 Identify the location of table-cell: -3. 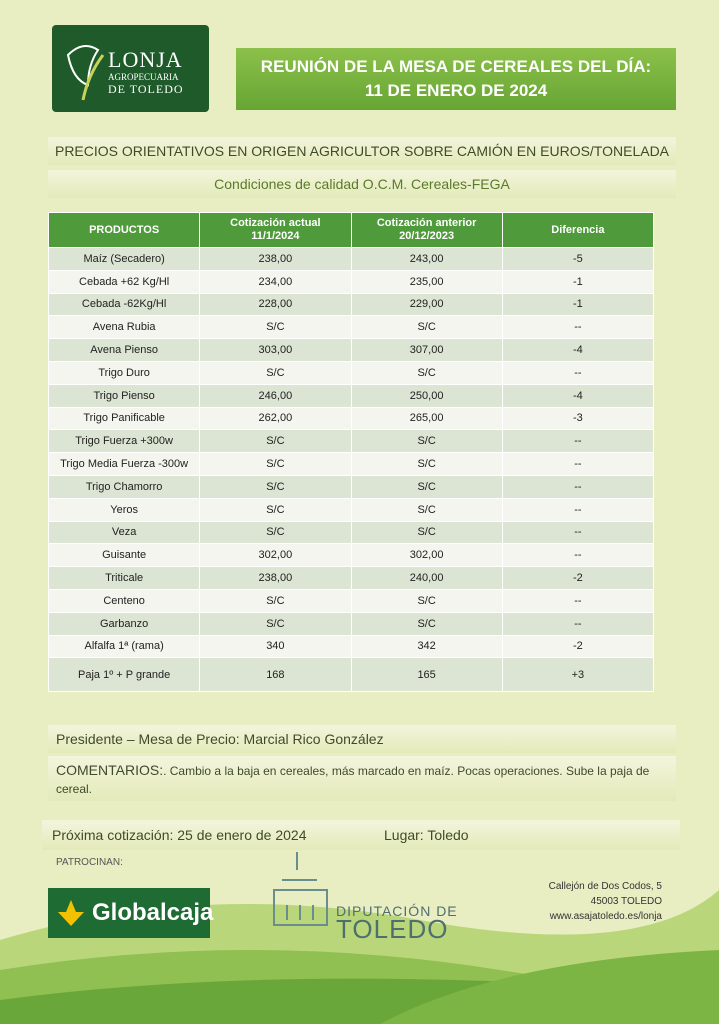
(578, 418).